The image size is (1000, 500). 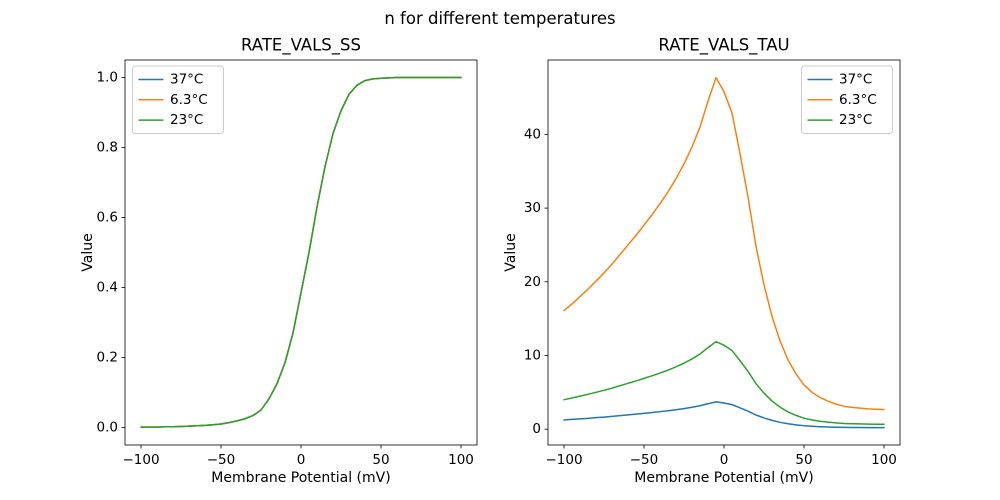 What do you see at coordinates (532, 355) in the screenshot?
I see `y-tick-label: 10` at bounding box center [532, 355].